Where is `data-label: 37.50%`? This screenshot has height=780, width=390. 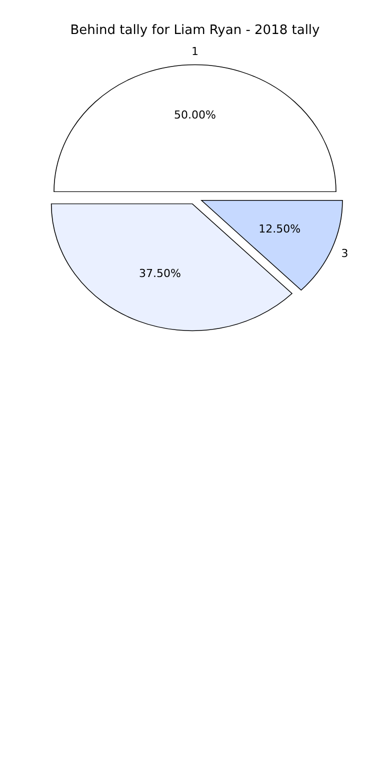 data-label: 37.50% is located at coordinates (159, 273).